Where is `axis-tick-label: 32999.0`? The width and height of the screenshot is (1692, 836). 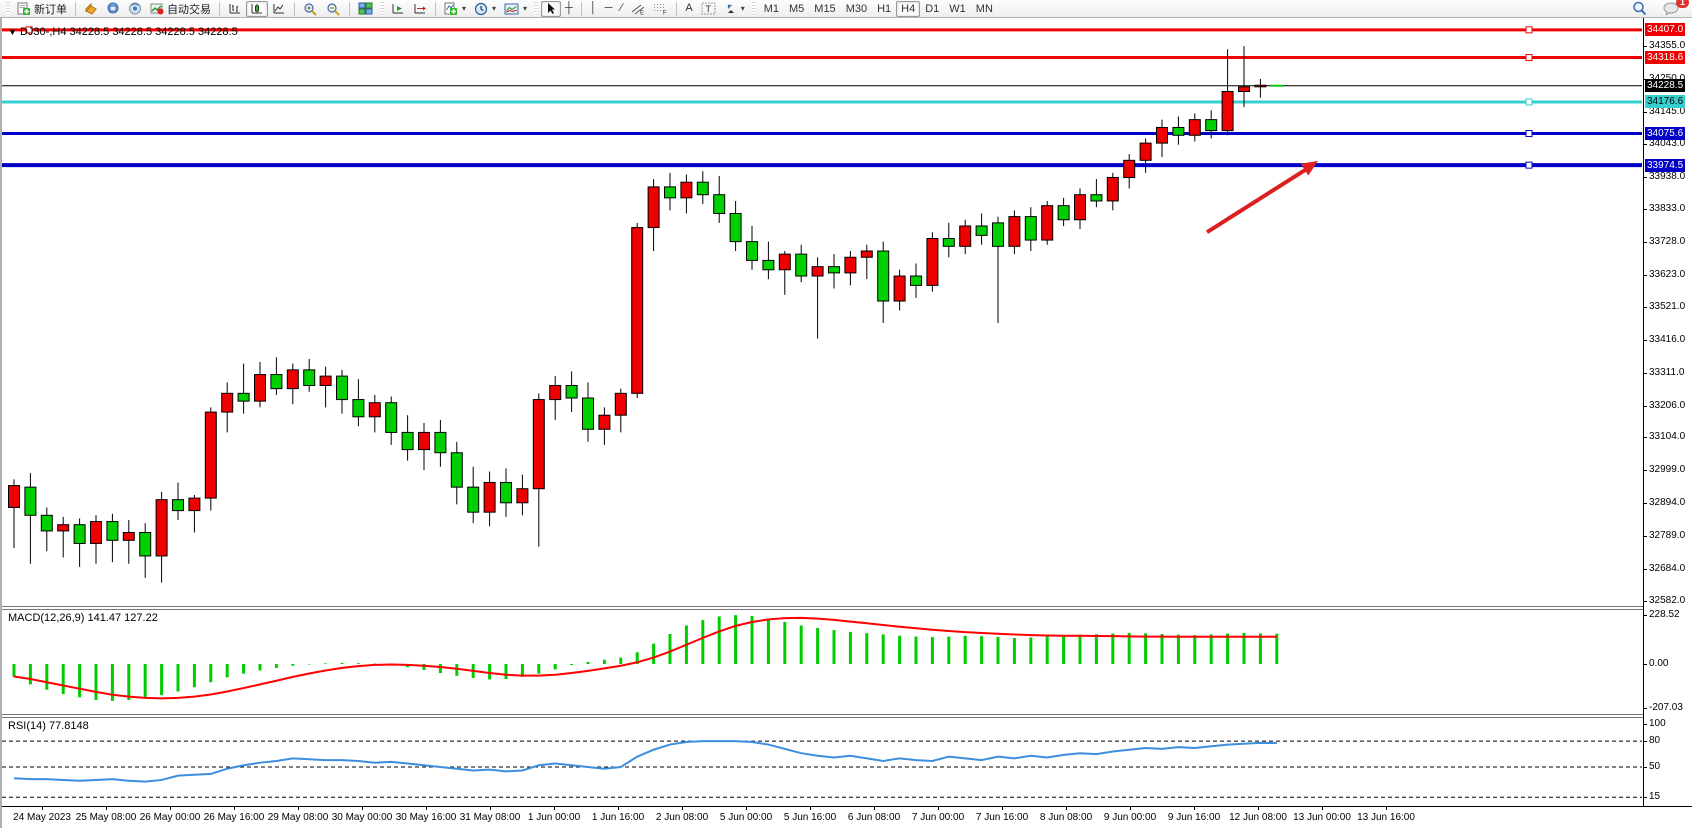 axis-tick-label: 32999.0 is located at coordinates (1667, 470).